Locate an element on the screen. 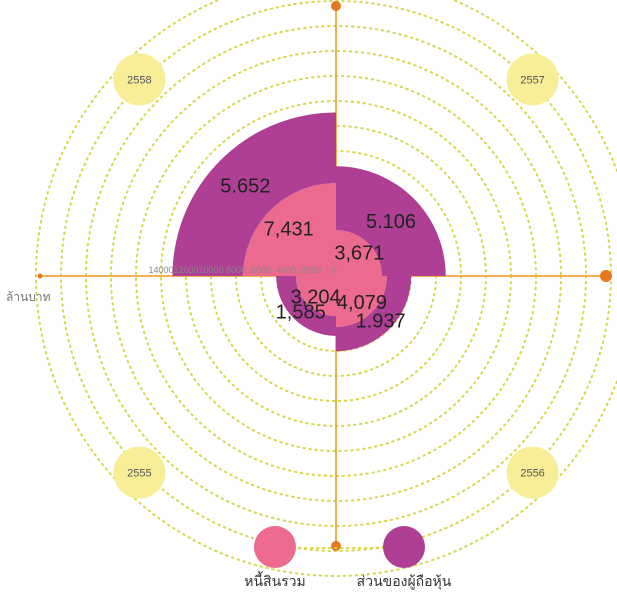  radial-tick-label: 2000 is located at coordinates (311, 270).